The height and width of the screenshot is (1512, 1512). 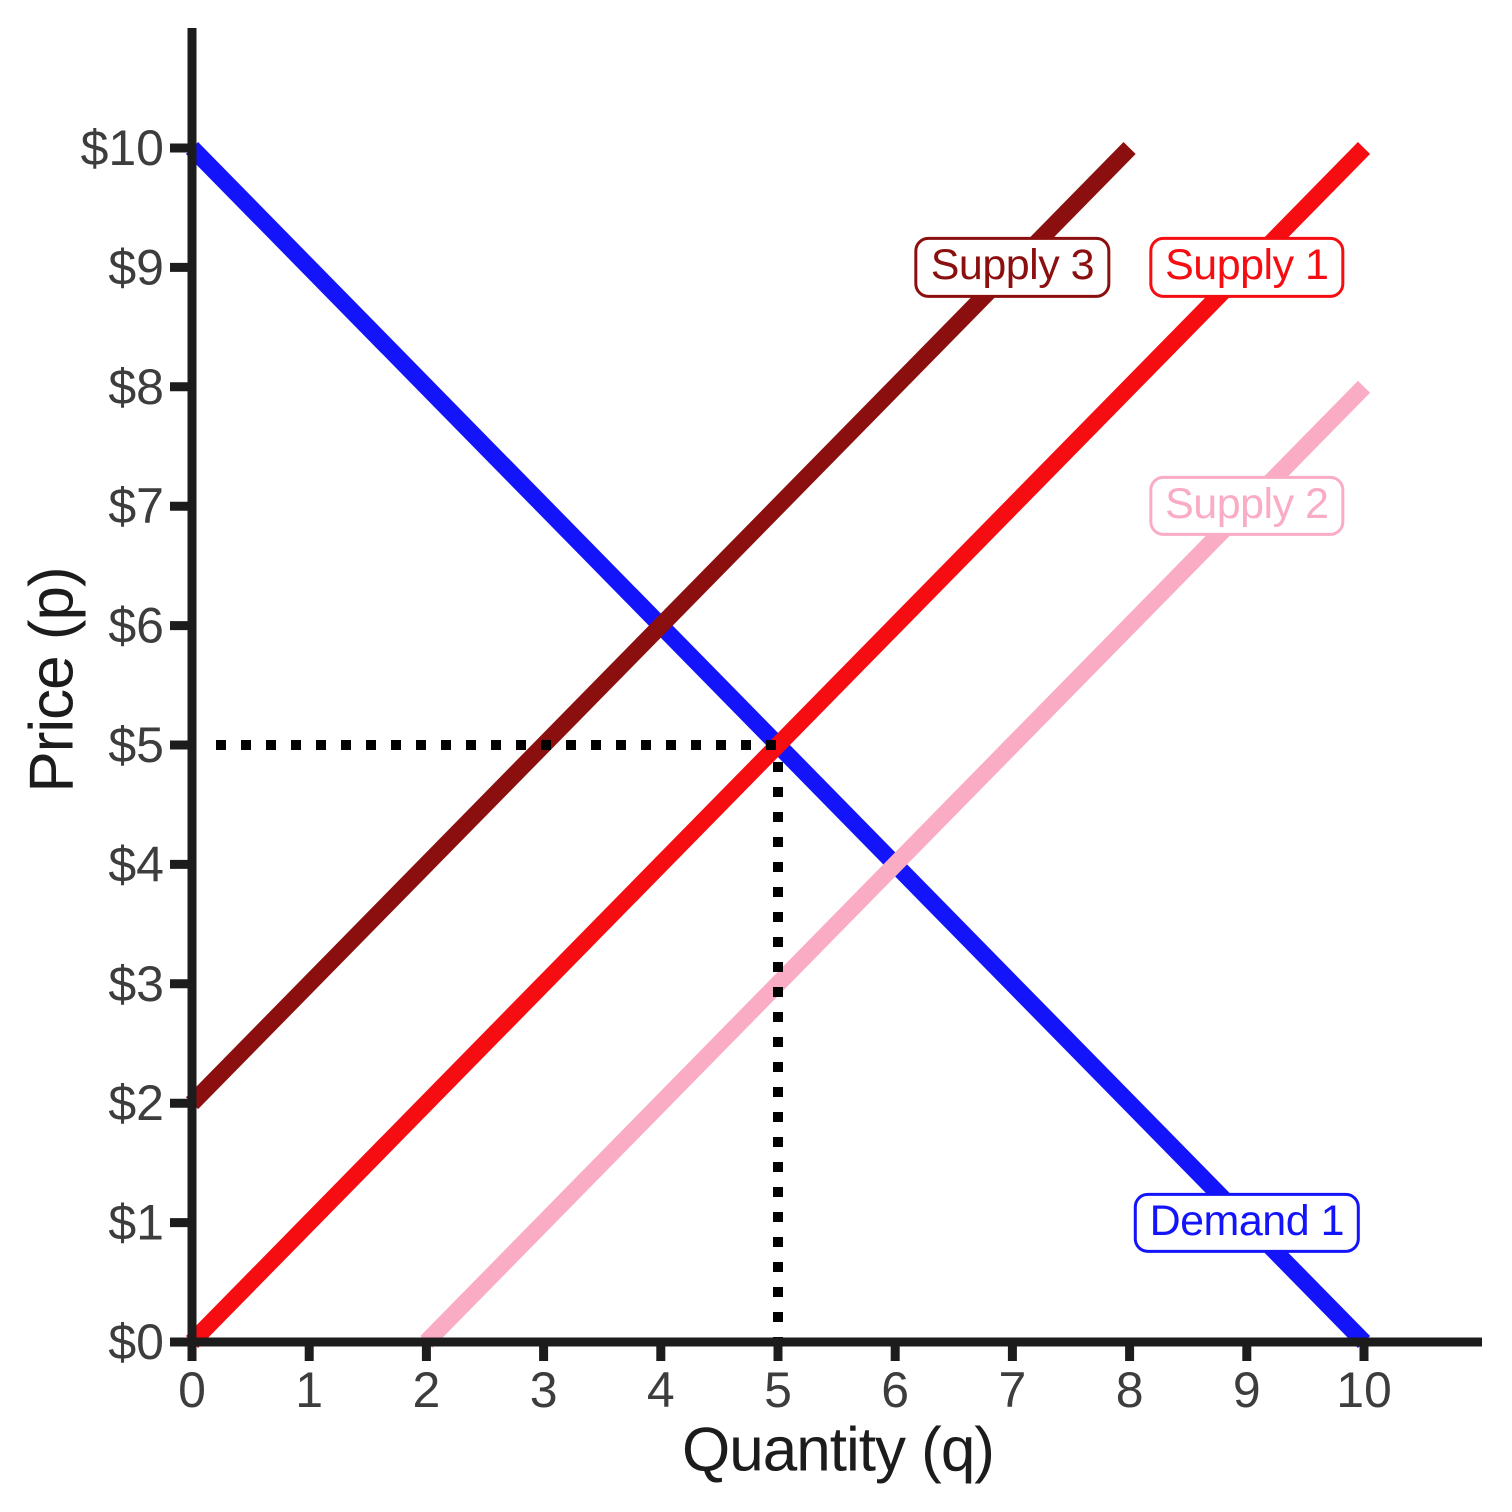 I want to click on y-tick-label: $5, so click(x=136, y=745).